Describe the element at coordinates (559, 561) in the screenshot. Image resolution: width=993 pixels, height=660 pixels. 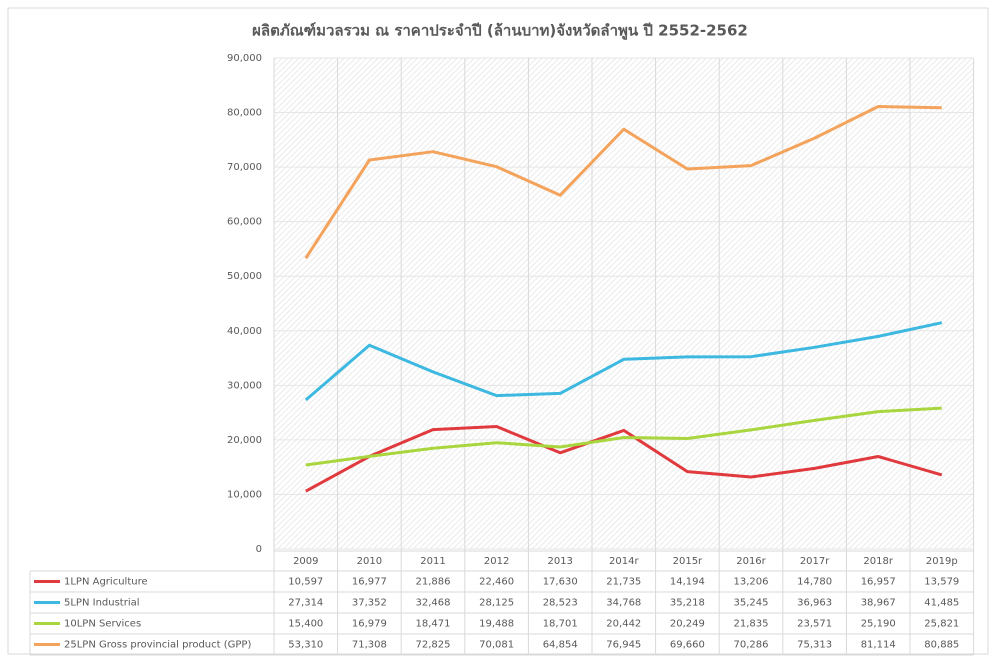
I see `x-tick-label: 2013` at that location.